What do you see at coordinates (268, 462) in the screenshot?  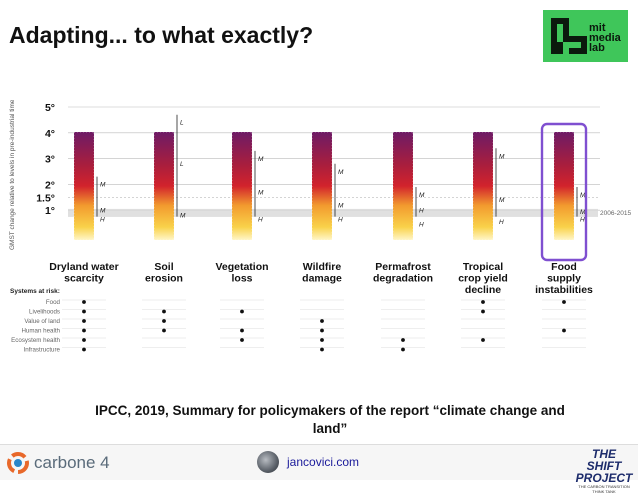 I see `moon-icon` at bounding box center [268, 462].